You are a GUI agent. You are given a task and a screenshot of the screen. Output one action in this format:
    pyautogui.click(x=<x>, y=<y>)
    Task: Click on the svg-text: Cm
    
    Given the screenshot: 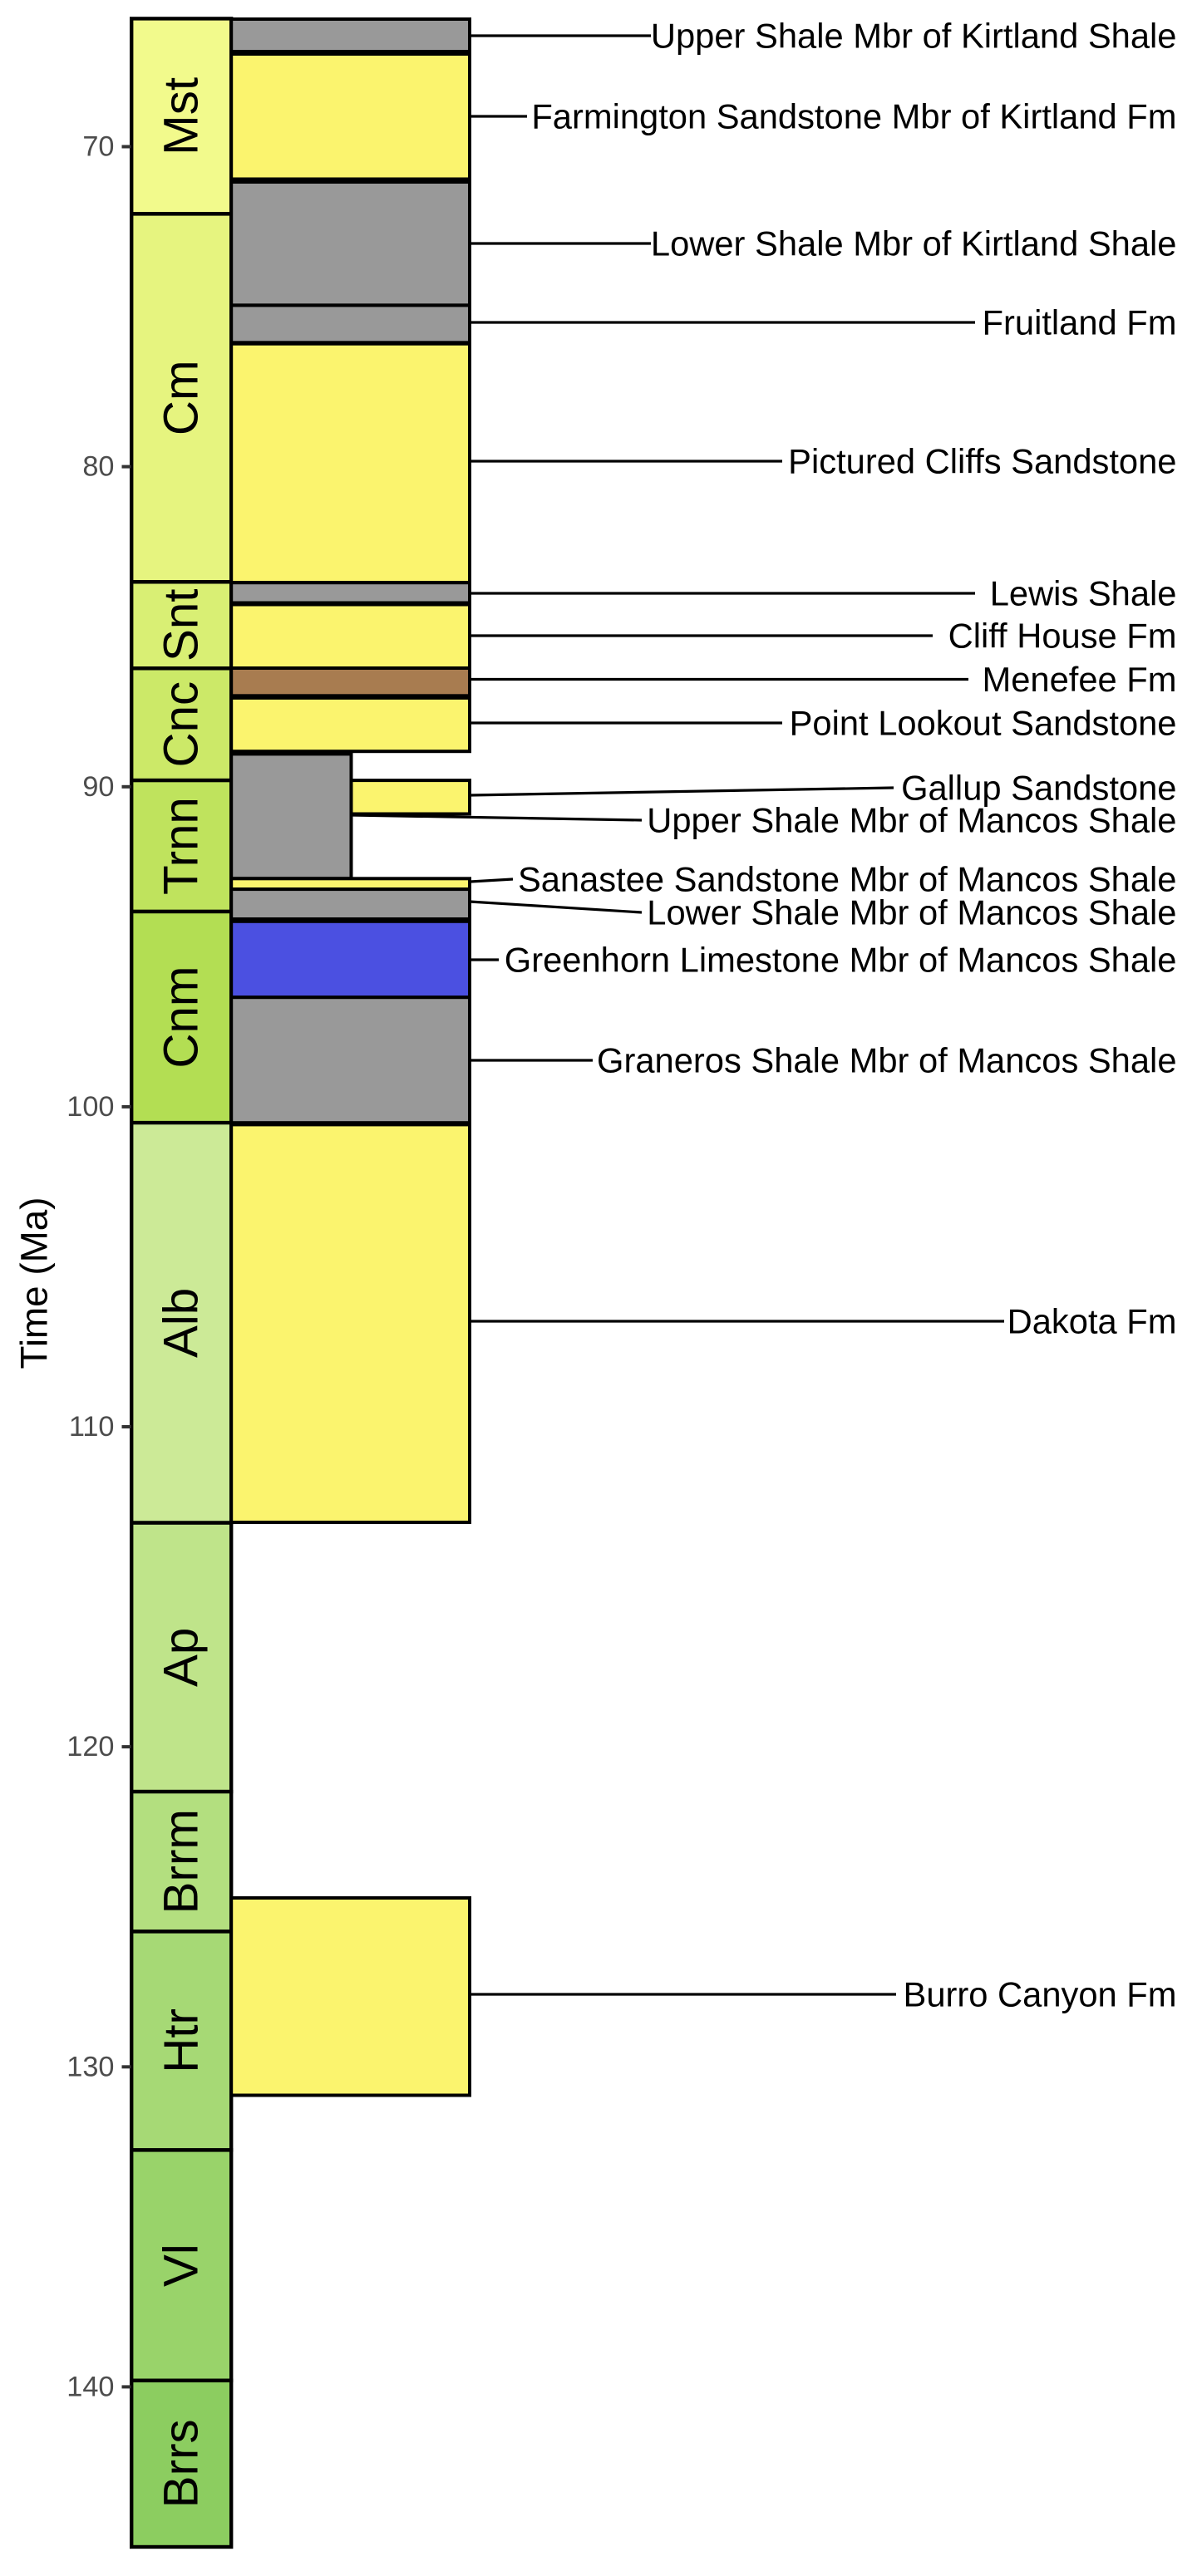 What is the action you would take?
    pyautogui.click(x=182, y=398)
    